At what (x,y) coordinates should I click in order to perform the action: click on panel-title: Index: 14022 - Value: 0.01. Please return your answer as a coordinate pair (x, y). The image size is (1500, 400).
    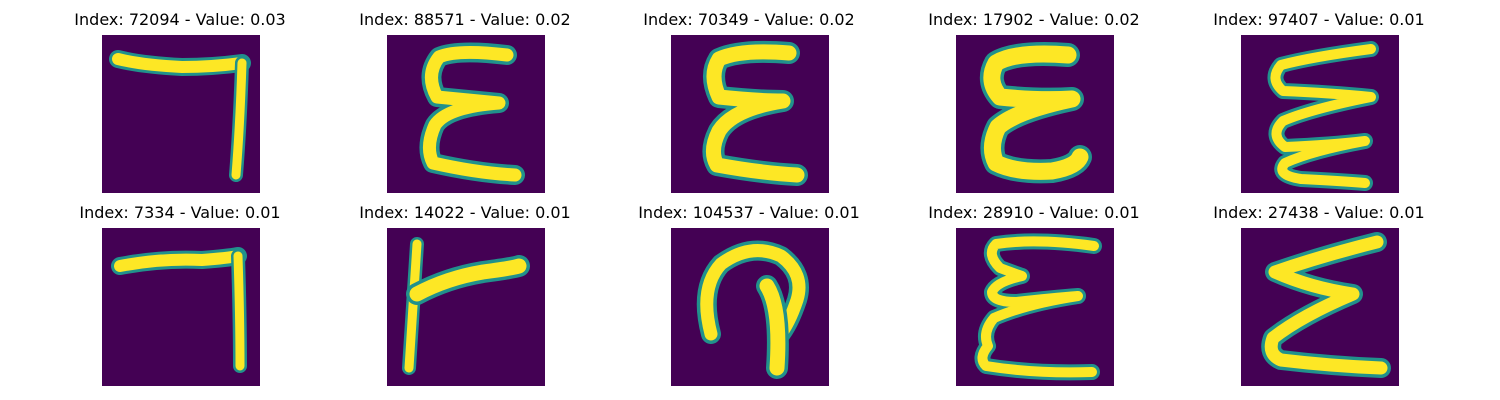
    Looking at the image, I should click on (465, 212).